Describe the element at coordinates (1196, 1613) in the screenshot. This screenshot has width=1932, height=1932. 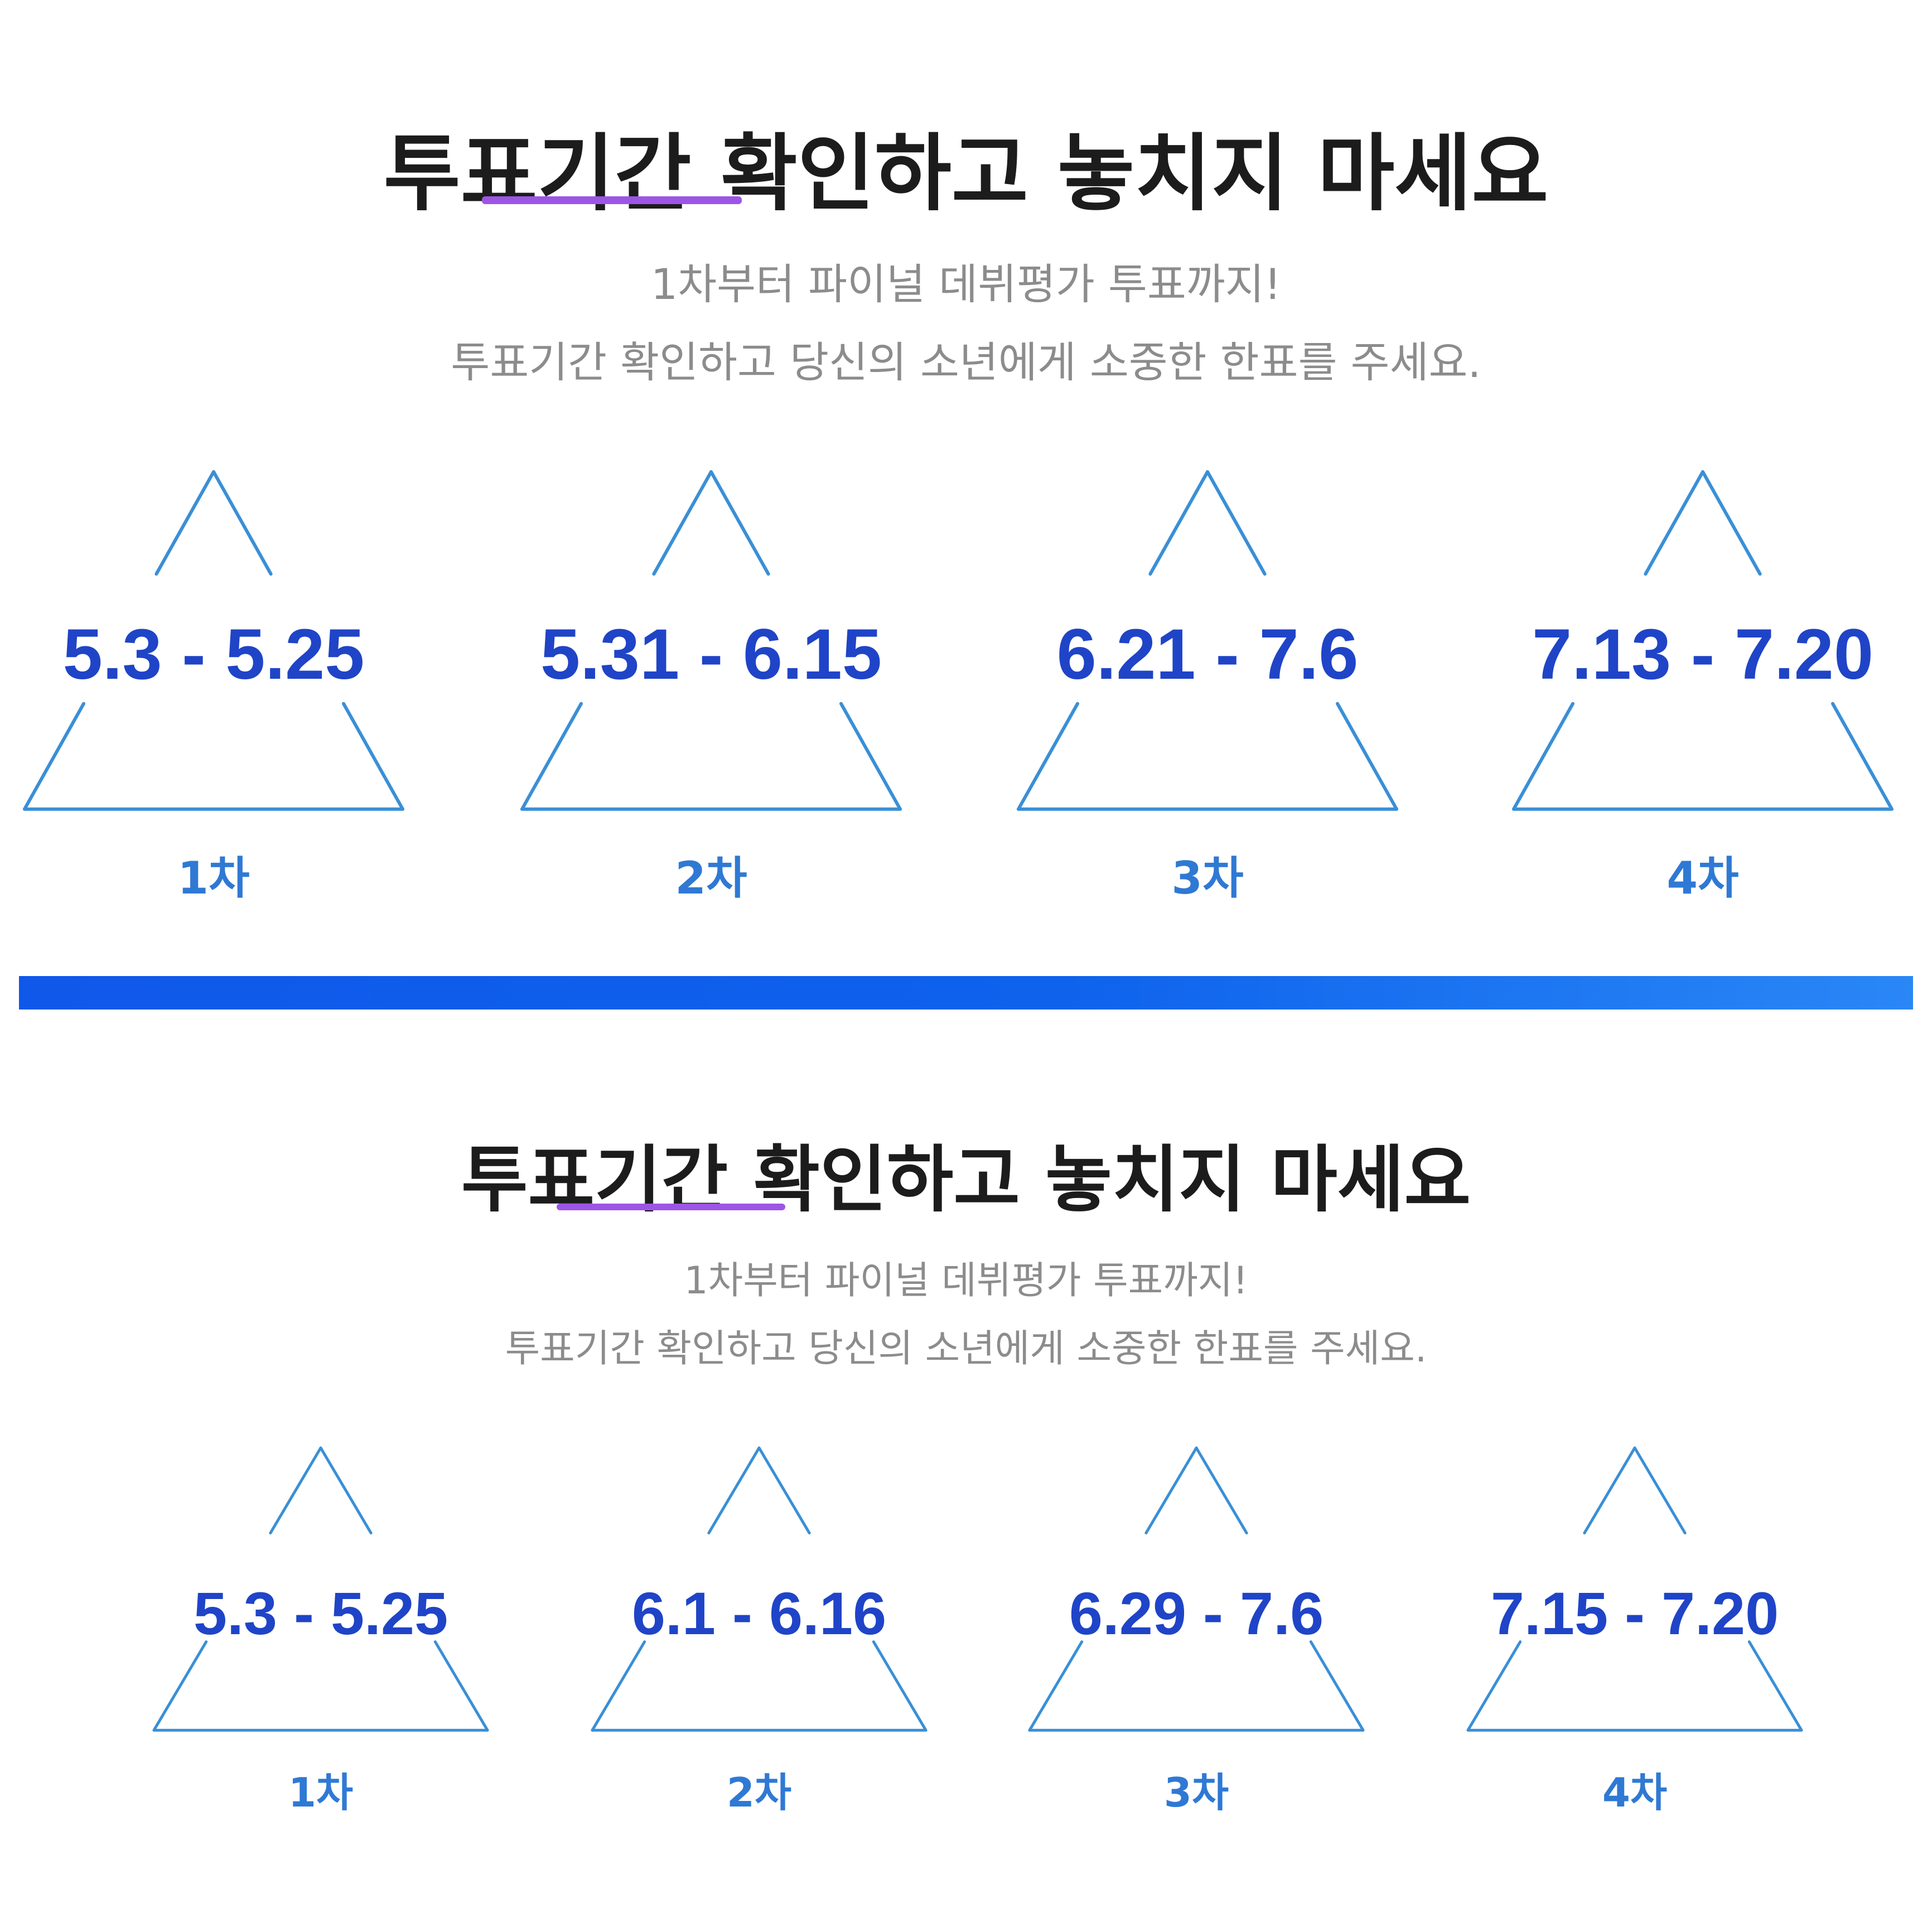
I see `period-dates: 6.29 - 7.6` at that location.